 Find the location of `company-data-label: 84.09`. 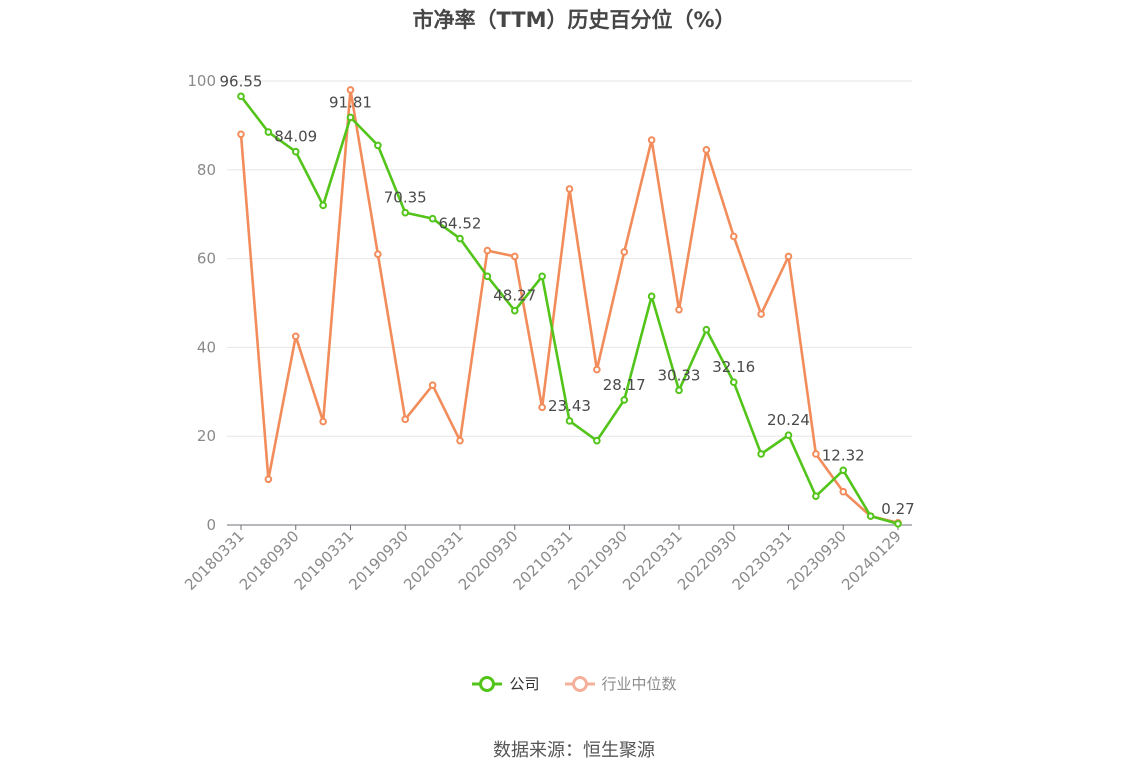

company-data-label: 84.09 is located at coordinates (295, 137).